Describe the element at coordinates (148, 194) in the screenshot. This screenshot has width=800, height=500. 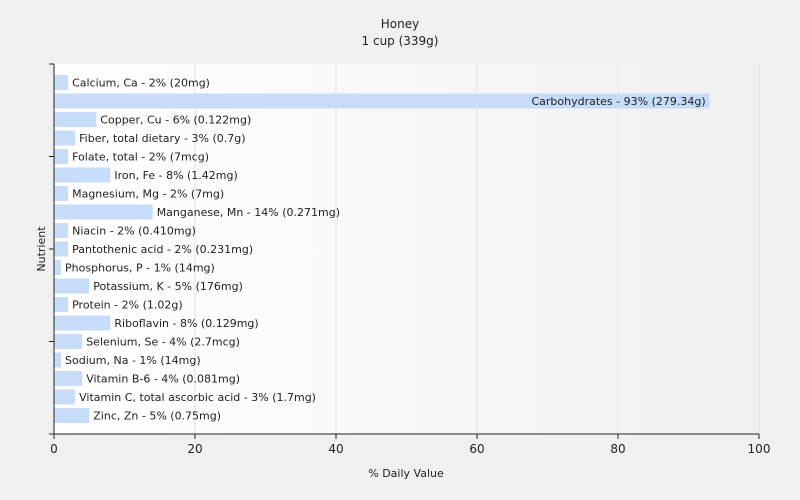
I see `bar-value-label: Magnesium, Mg - 2% (7mg)` at that location.